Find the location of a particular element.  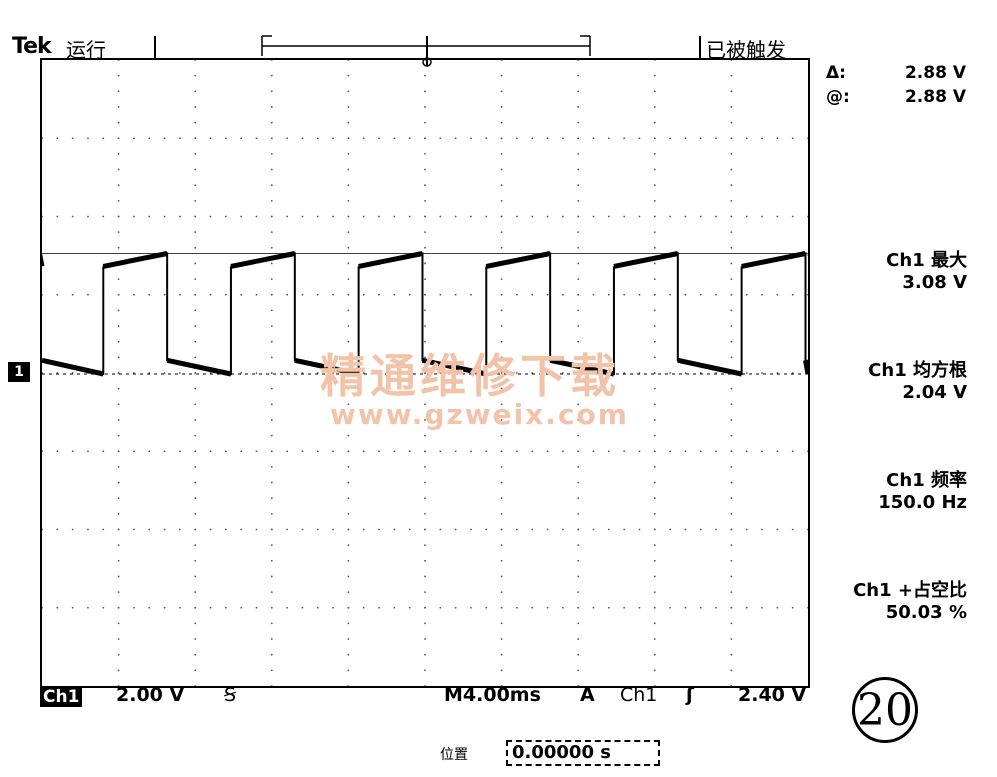

cursor-delta: Δ: 2.88 V is located at coordinates (901, 73).